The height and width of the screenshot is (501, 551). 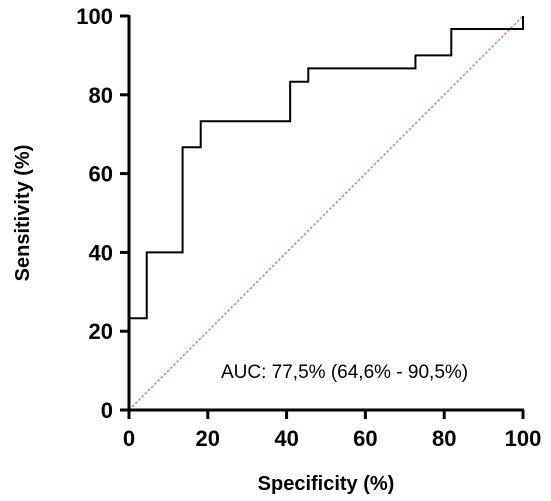 What do you see at coordinates (23, 213) in the screenshot?
I see `y-axis-label: Sensitivity (%)` at bounding box center [23, 213].